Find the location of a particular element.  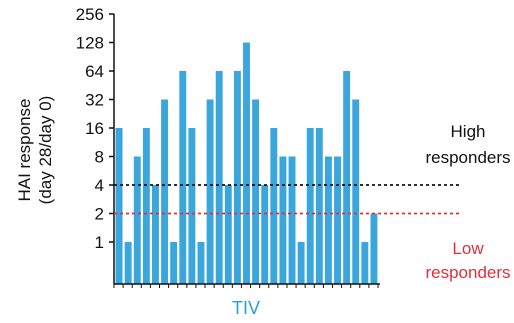

threshold-lines is located at coordinates (288, 199).